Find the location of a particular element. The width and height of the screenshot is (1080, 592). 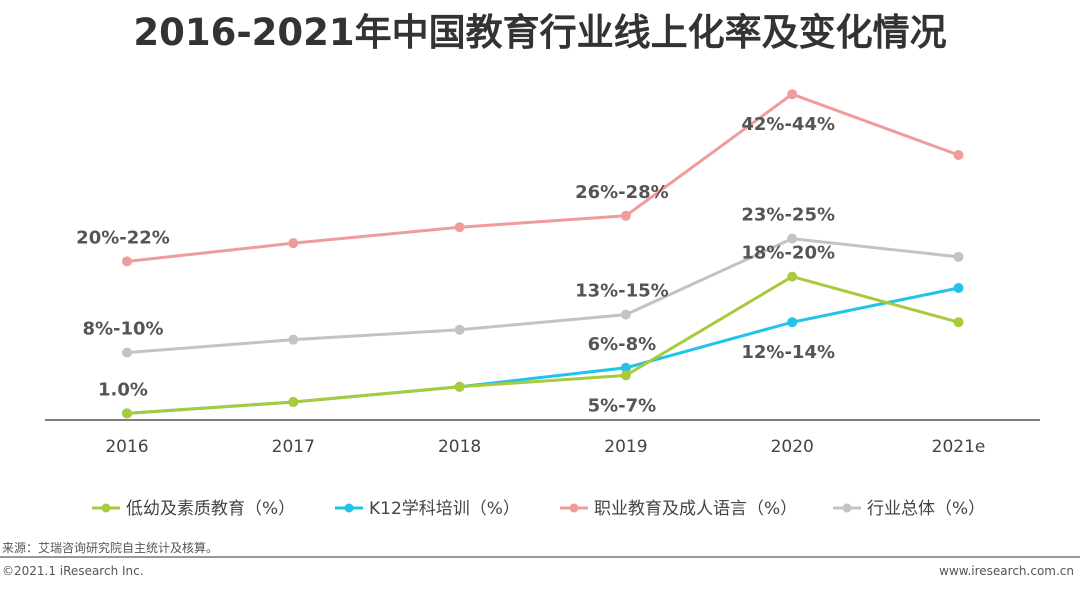

legend-label: K12学科培训（%） is located at coordinates (444, 509).